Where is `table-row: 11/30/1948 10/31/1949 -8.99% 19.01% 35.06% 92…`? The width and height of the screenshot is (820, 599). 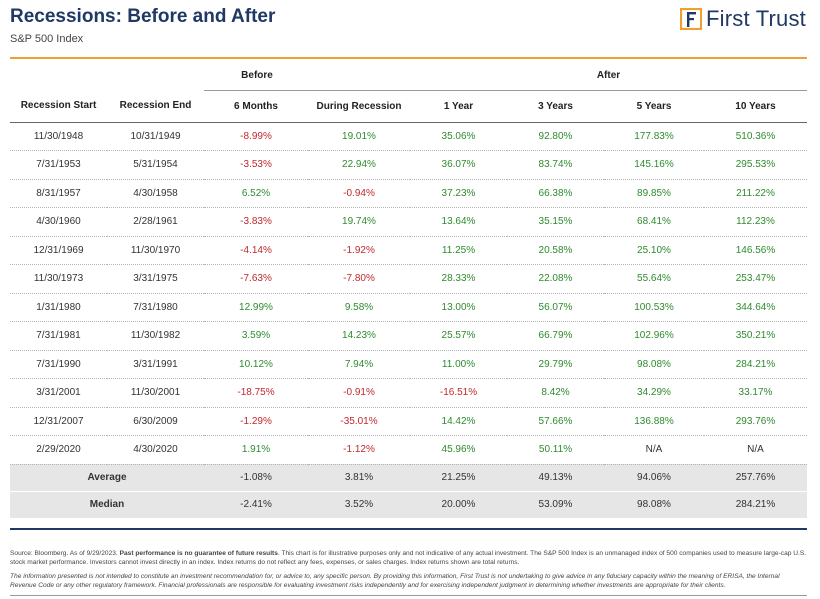
table-row: 11/30/1948 10/31/1949 -8.99% 19.01% 35.06% 92… is located at coordinates (408, 136).